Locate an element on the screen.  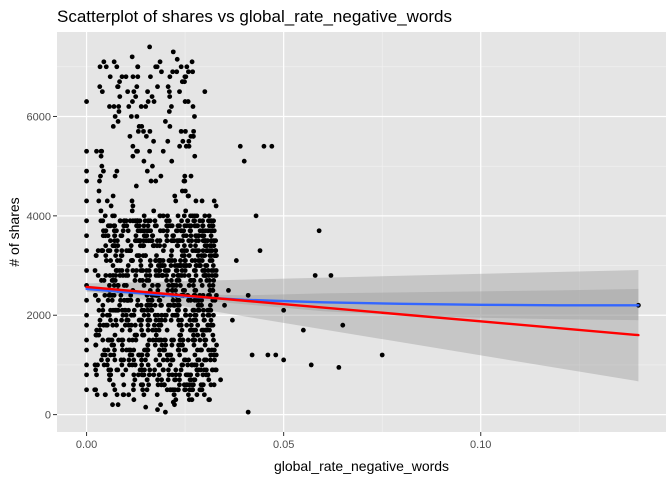
trend-lines is located at coordinates (362, 311).